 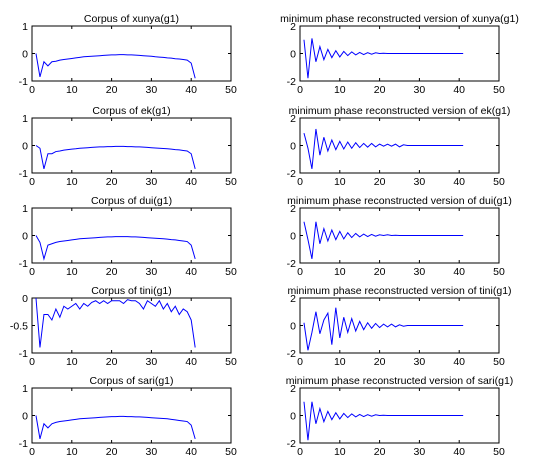 What do you see at coordinates (380, 272) in the screenshot?
I see `chart-6-xtick-label: 20` at bounding box center [380, 272].